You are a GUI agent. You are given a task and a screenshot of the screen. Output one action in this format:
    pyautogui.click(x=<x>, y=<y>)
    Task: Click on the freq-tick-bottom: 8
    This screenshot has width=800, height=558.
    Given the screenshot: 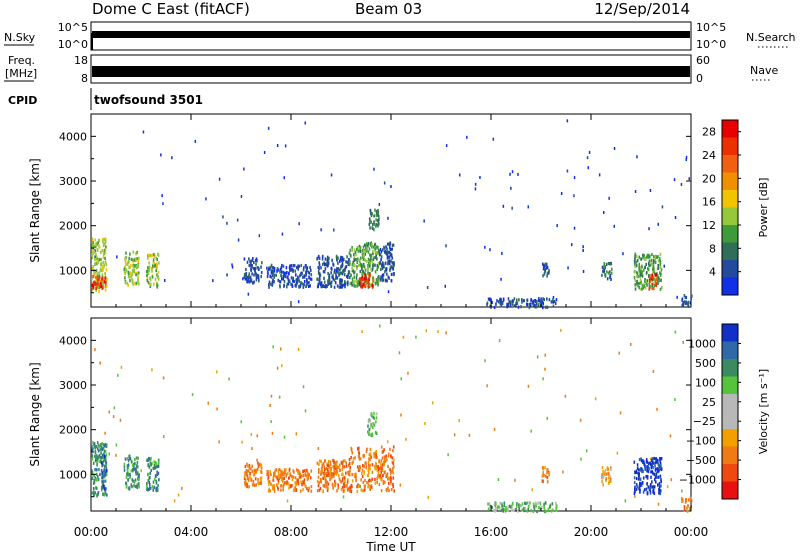 What is the action you would take?
    pyautogui.click(x=84, y=78)
    